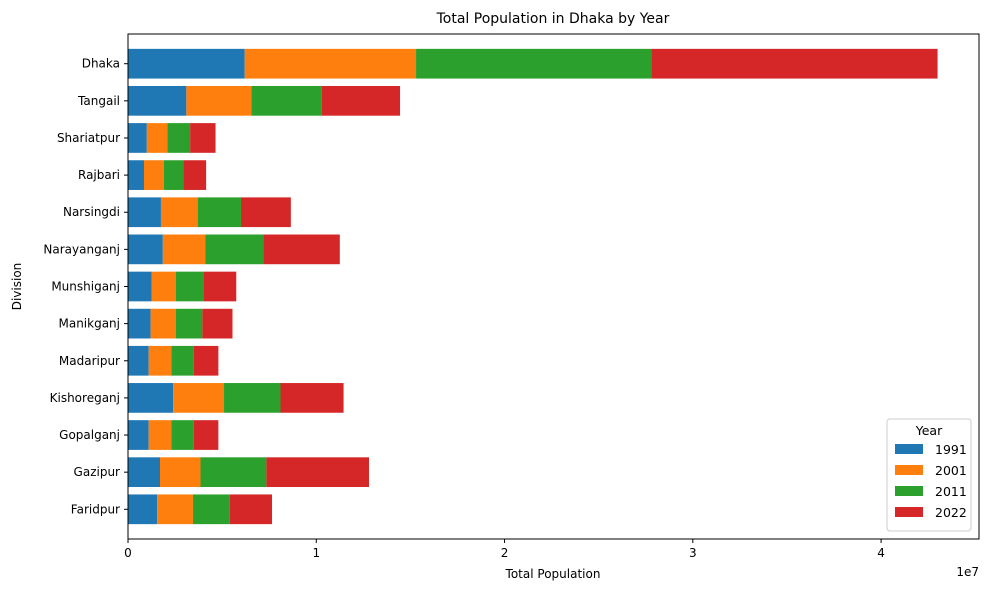  What do you see at coordinates (145, 249) in the screenshot?
I see `bar-narayanganj-1991` at bounding box center [145, 249].